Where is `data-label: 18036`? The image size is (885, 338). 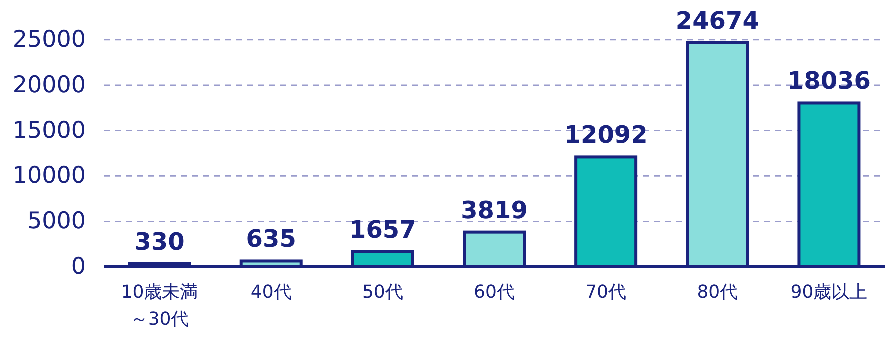
data-label: 18036 is located at coordinates (829, 81).